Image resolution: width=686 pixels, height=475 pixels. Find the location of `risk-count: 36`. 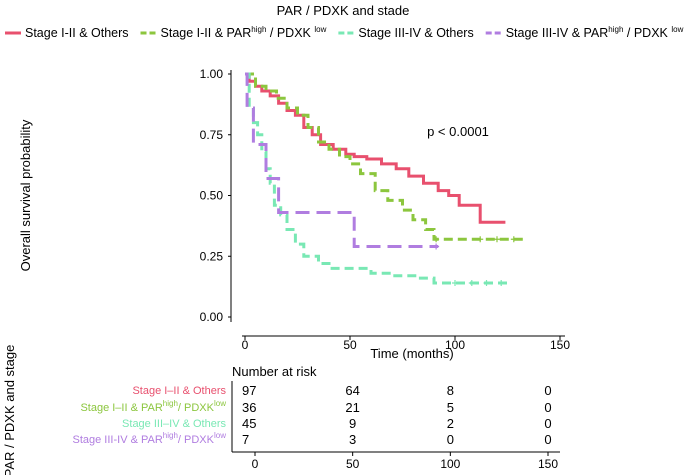

risk-count: 36 is located at coordinates (249, 407).